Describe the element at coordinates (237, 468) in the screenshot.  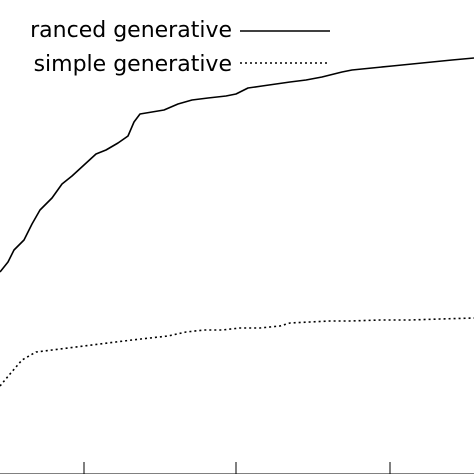
I see `x-axis` at that location.